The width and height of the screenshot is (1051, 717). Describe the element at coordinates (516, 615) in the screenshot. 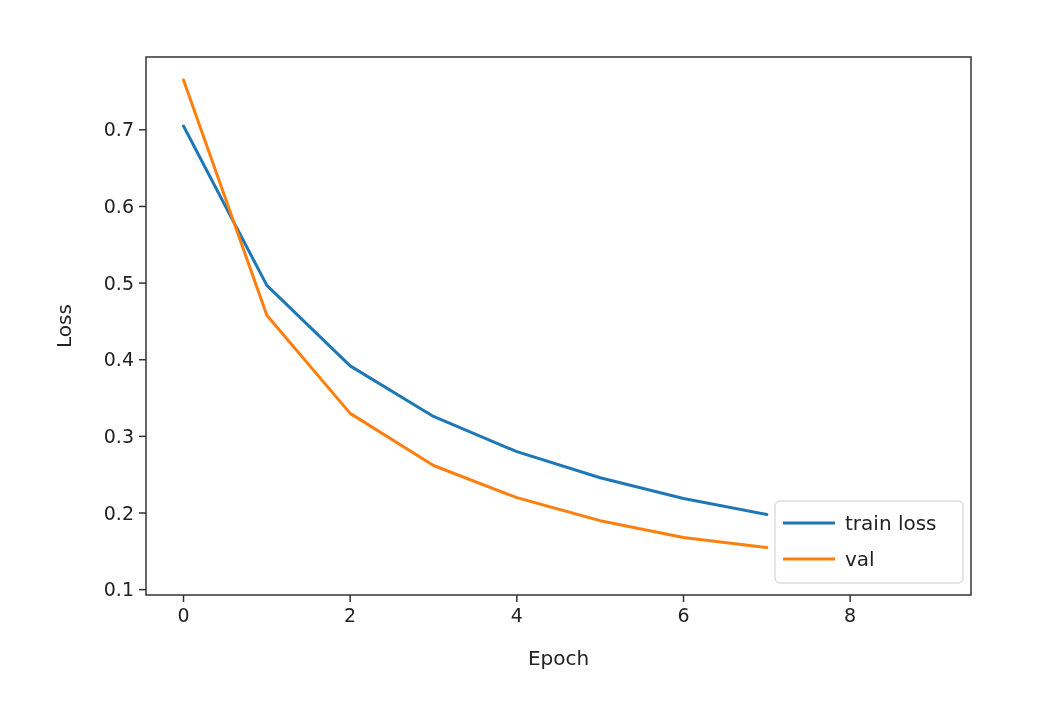

I see `x-tick-label: 4` at that location.